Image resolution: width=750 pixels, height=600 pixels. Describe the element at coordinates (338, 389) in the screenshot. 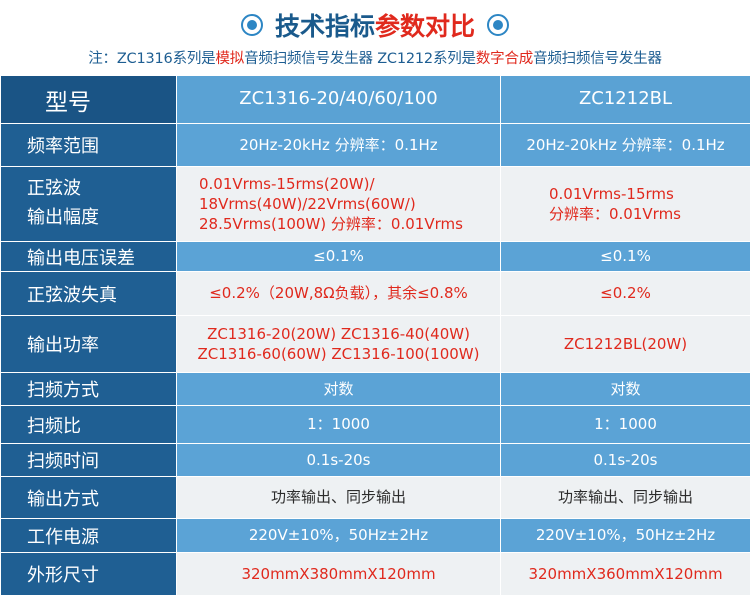

I see `cell-zc1316: 对数` at that location.